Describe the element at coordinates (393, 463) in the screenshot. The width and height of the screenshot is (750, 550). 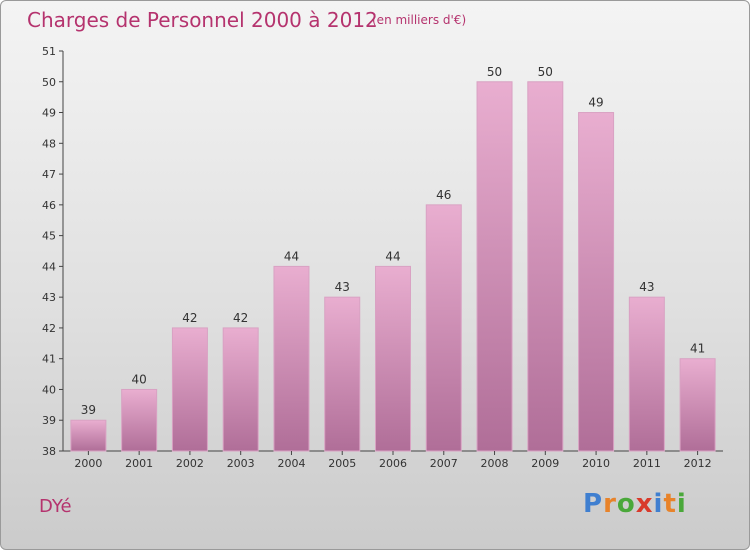
I see `x-tick-label: 2006` at that location.